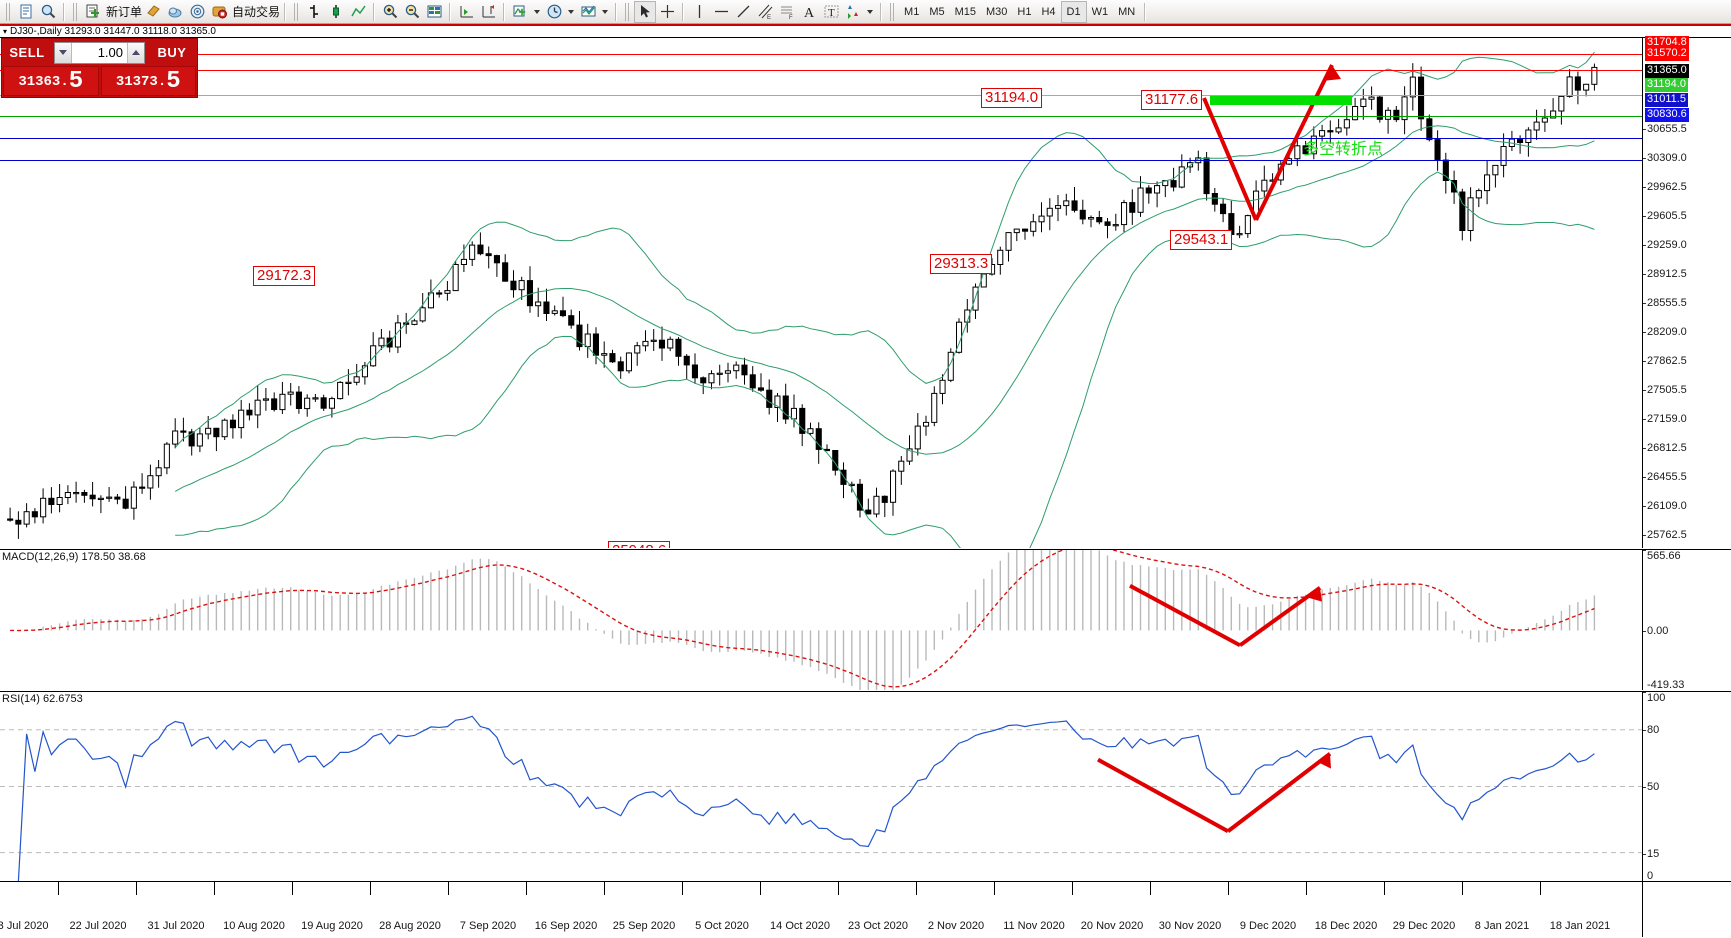  Describe the element at coordinates (1281, 100) in the screenshot. I see `green-highlight-rectangle` at that location.